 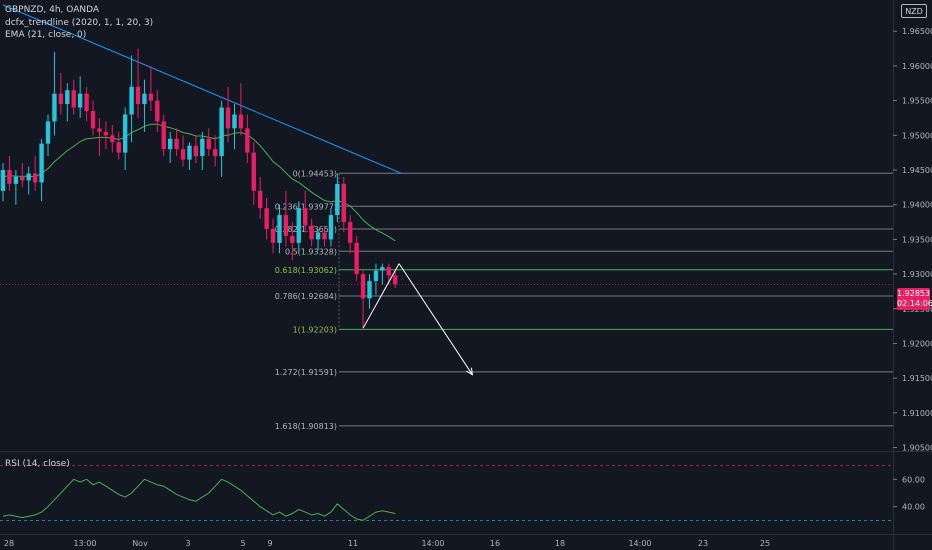 I want to click on ema-line-group, so click(x=199, y=182).